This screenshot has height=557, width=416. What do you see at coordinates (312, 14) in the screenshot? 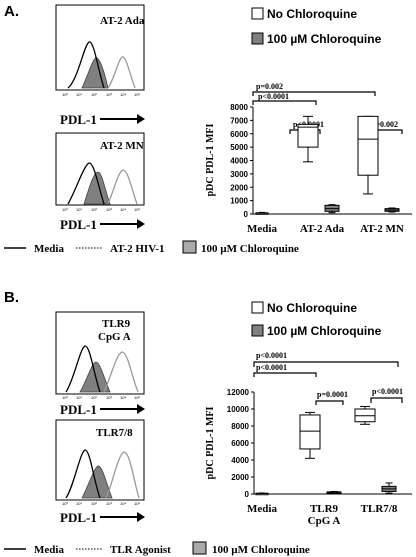
I see `legend-label: No Chloroquine` at bounding box center [312, 14].